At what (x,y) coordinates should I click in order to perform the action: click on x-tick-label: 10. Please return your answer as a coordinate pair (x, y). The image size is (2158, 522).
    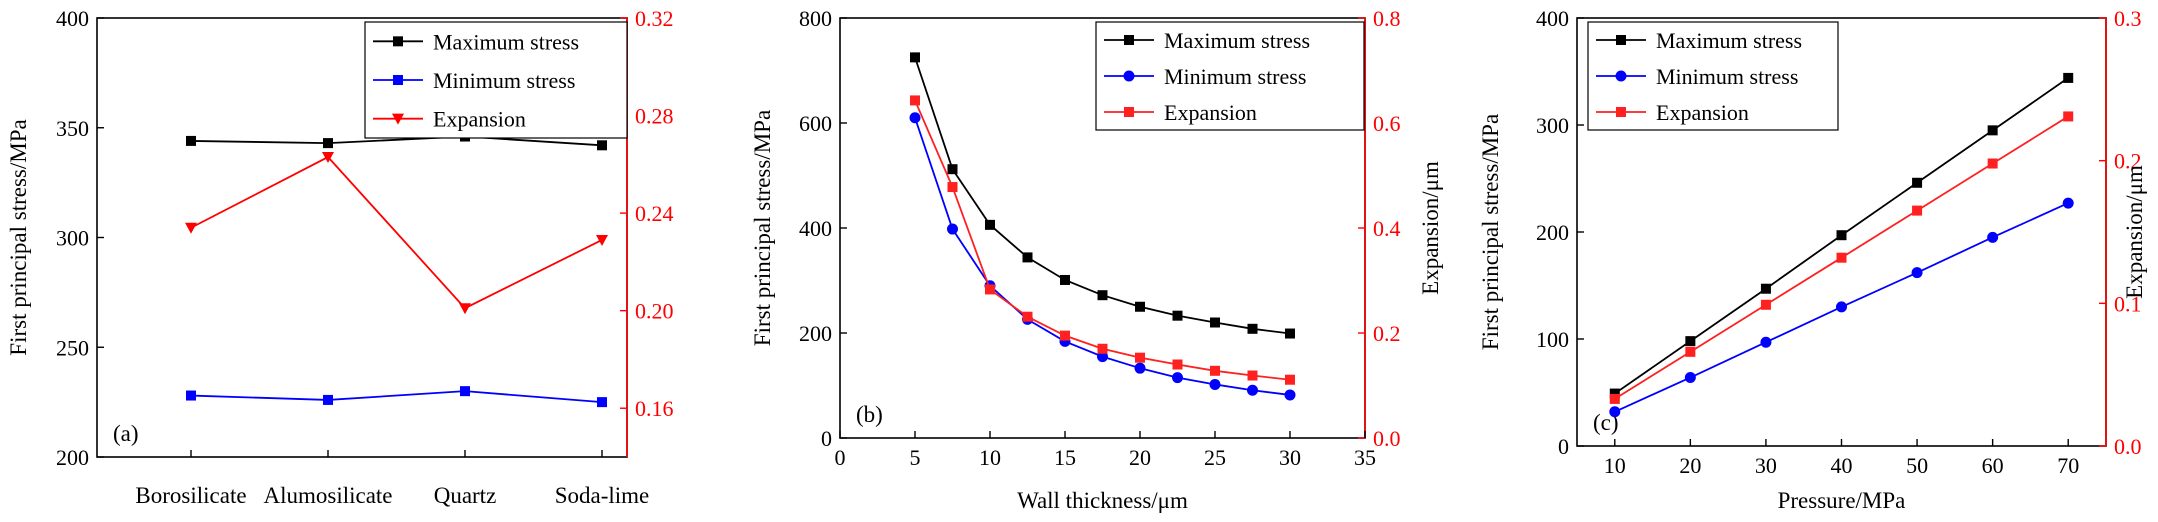
    Looking at the image, I should click on (990, 457).